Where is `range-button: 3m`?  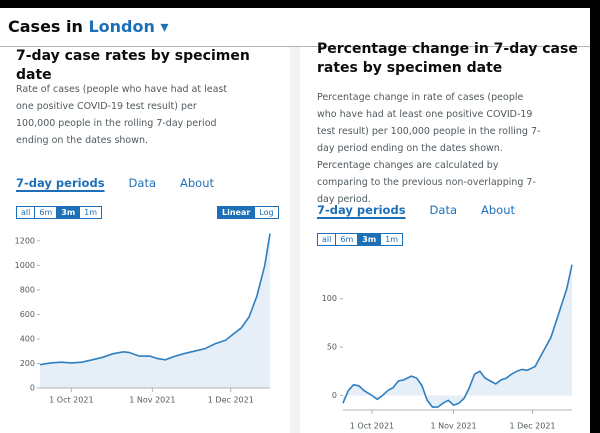
range-button: 3m is located at coordinates (369, 239).